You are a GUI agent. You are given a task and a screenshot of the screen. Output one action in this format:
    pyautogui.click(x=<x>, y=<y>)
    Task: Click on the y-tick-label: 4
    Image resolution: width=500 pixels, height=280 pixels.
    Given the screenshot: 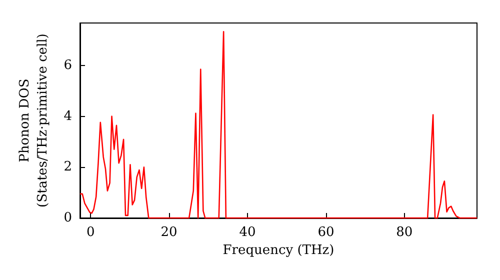 What is the action you would take?
    pyautogui.click(x=68, y=116)
    